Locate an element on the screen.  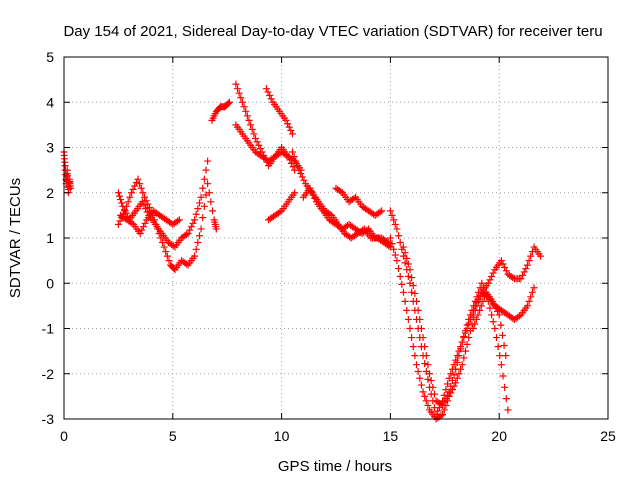
y-tick-label: 3 is located at coordinates (50, 148).